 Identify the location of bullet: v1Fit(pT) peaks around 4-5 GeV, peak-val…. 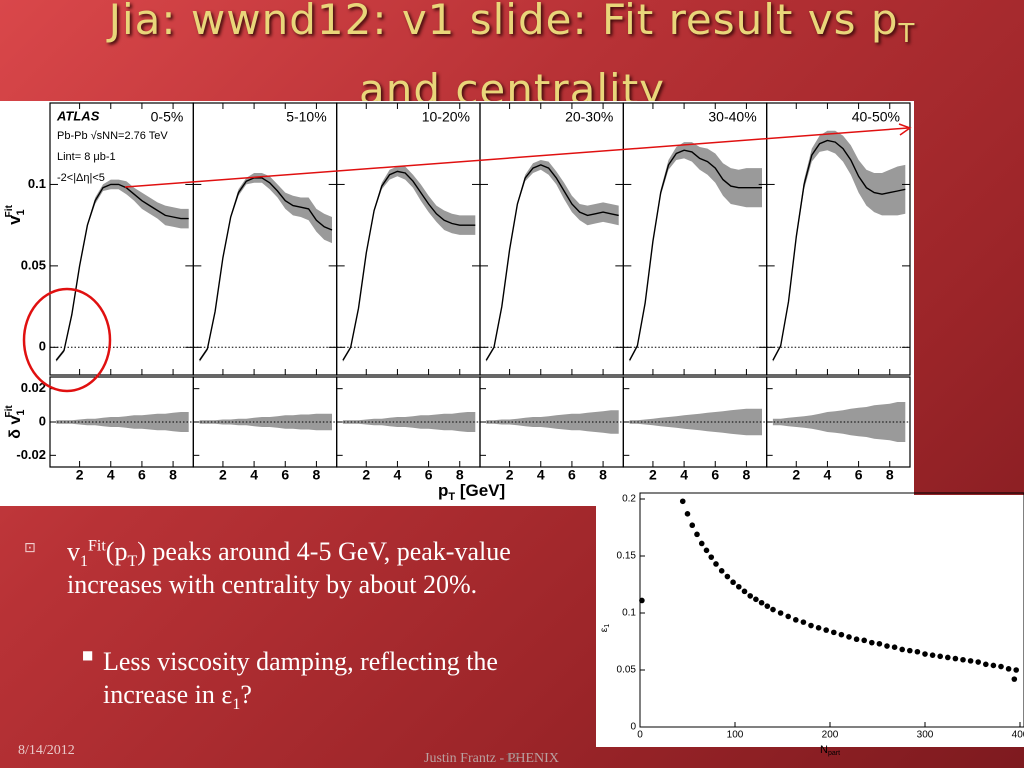
(329, 568).